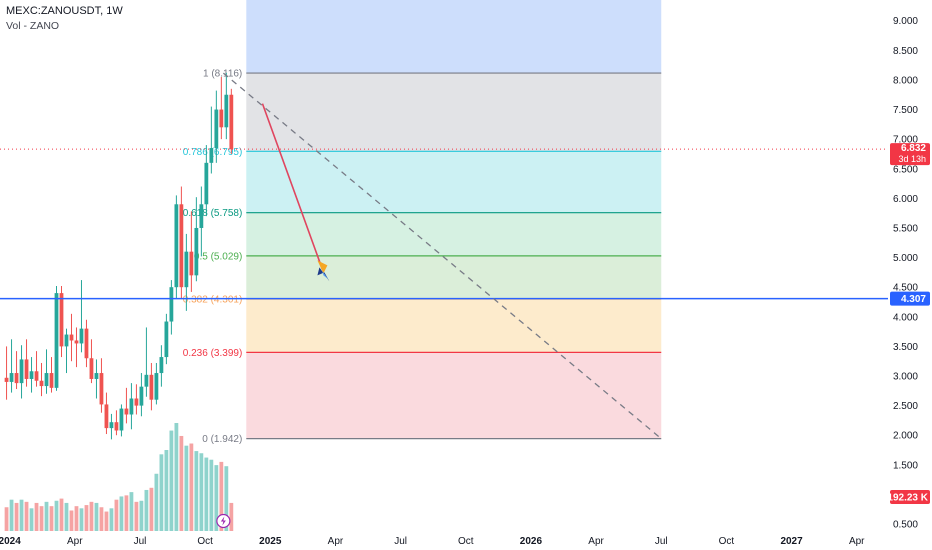  I want to click on y-axis-tick-label: 8.000, so click(905, 80).